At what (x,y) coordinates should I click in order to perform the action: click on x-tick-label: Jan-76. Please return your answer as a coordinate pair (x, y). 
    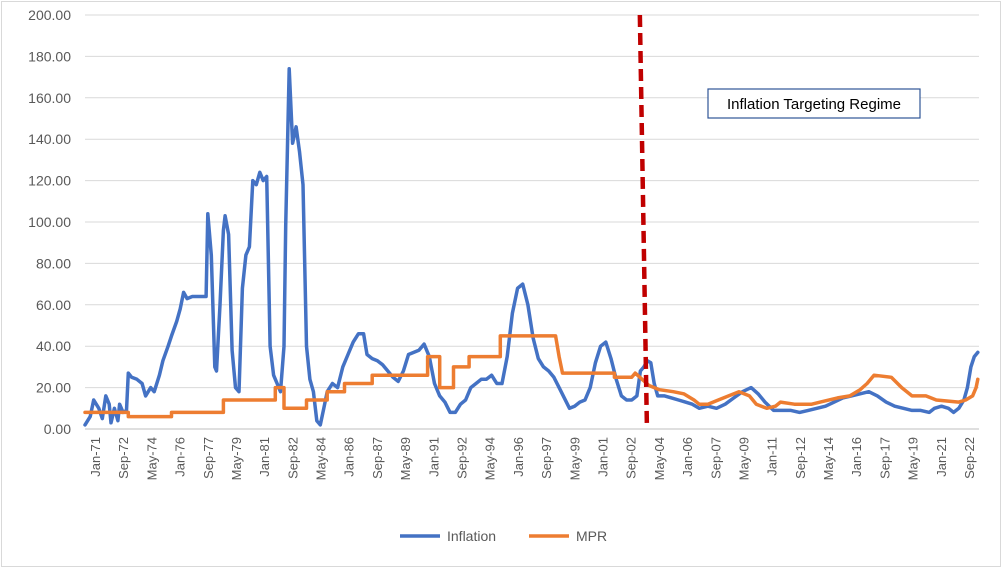
    Looking at the image, I should click on (180, 457).